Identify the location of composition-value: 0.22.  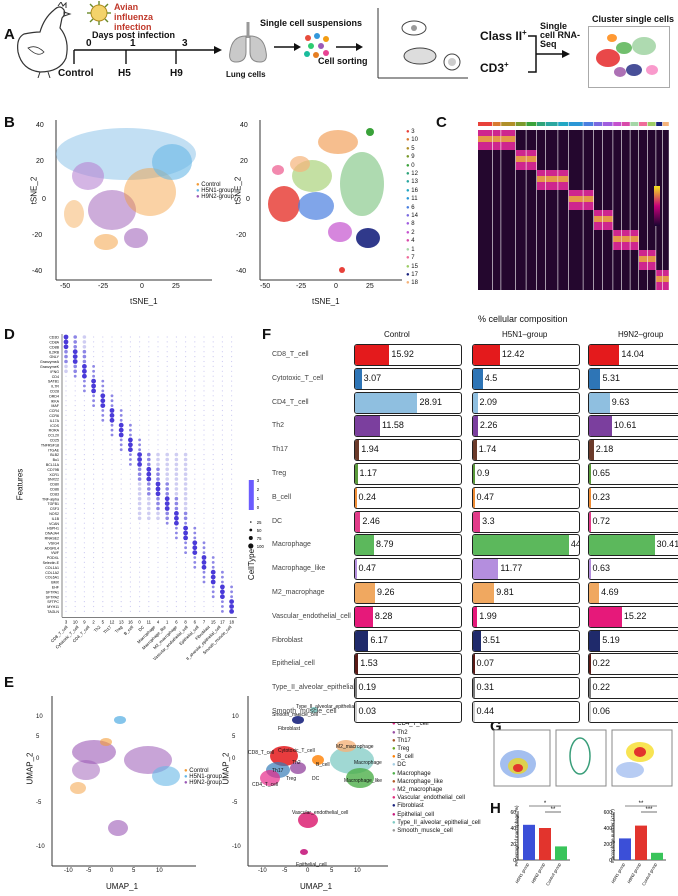
(601, 687).